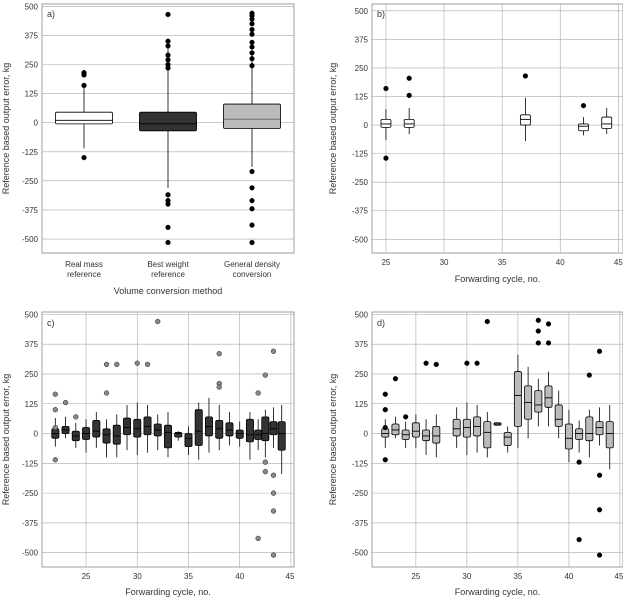  Describe the element at coordinates (381, 323) in the screenshot. I see `panel-label: d)` at that location.